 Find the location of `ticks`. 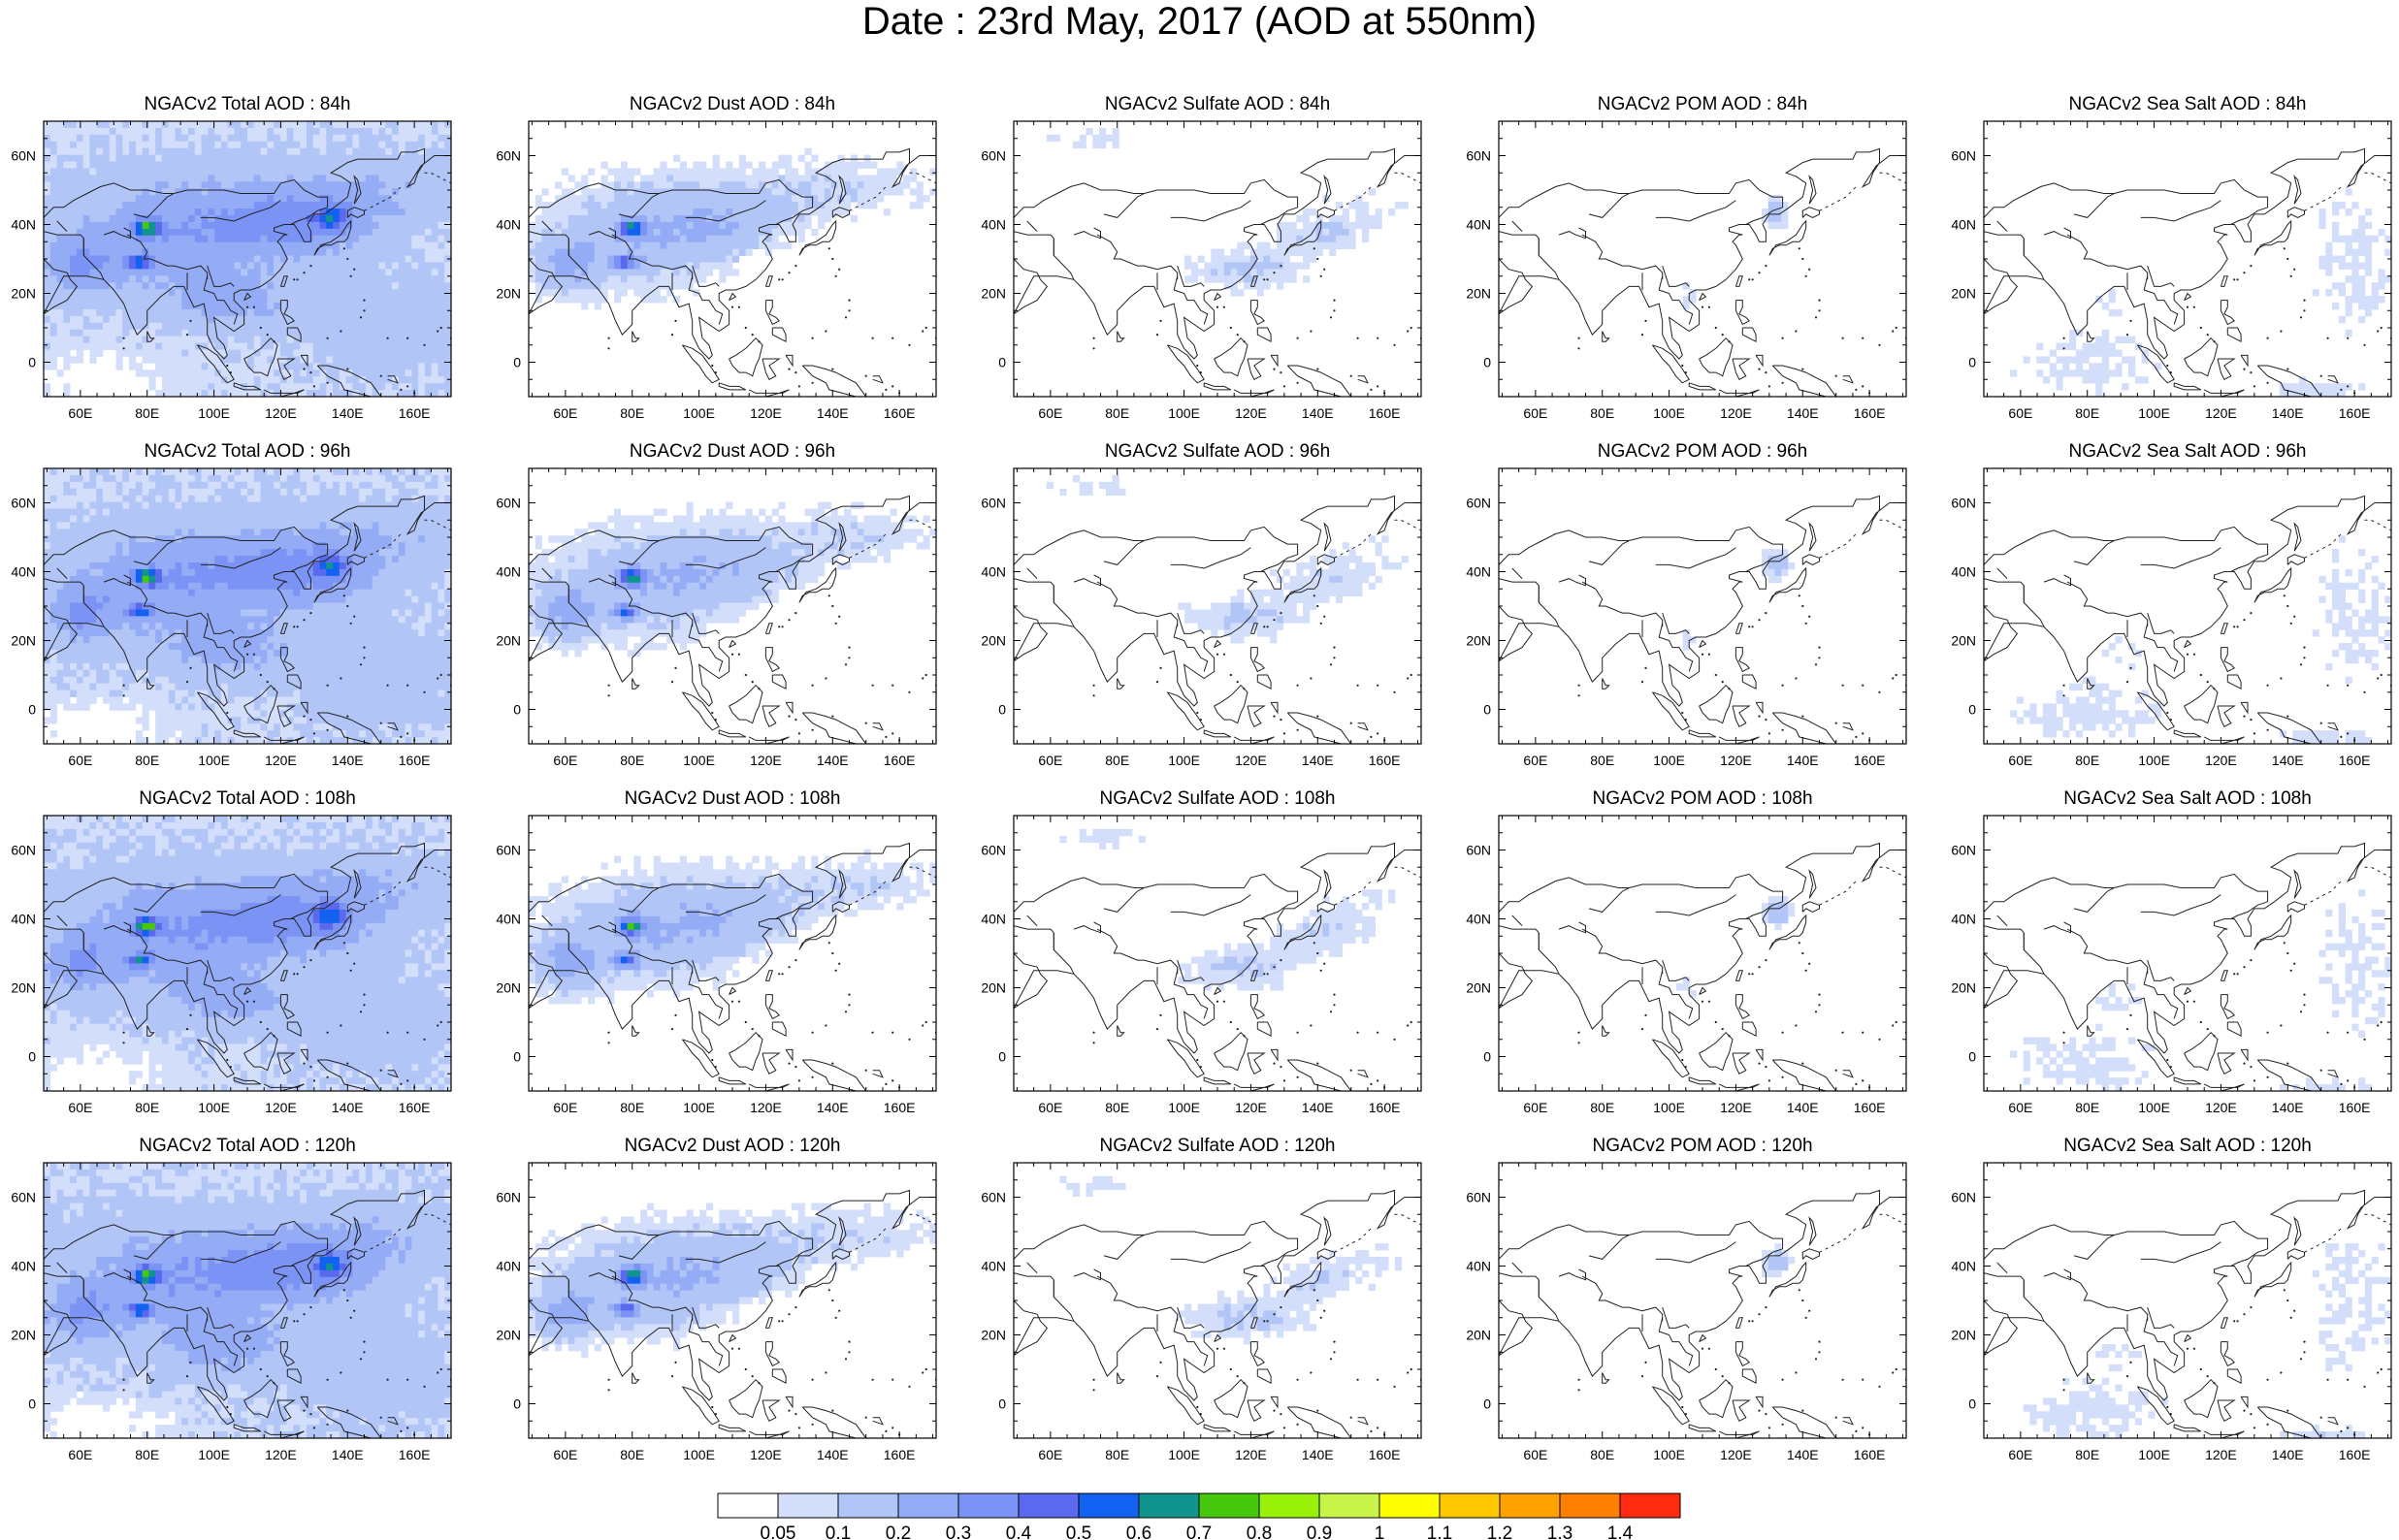

ticks is located at coordinates (2188, 259).